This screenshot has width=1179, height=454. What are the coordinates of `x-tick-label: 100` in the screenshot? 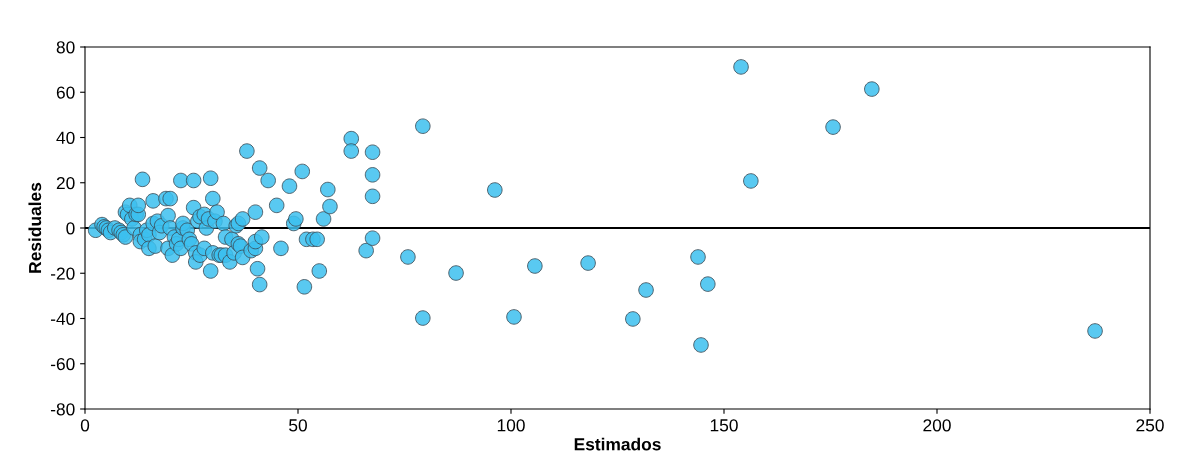 It's located at (511, 425).